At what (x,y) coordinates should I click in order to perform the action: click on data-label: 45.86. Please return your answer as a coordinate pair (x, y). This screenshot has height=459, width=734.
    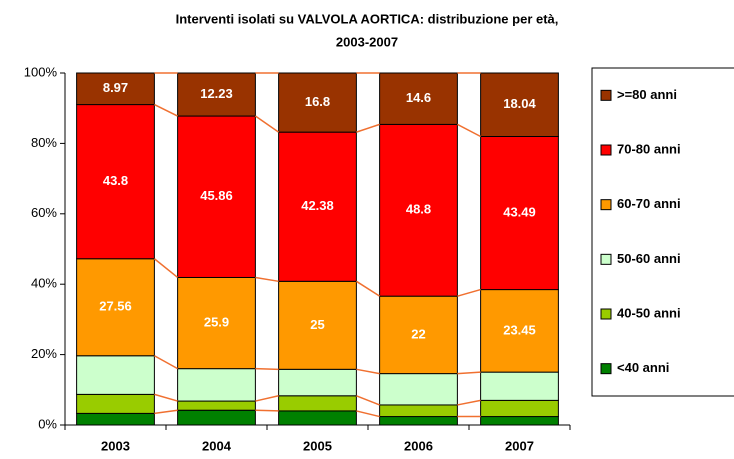
    Looking at the image, I should click on (216, 195).